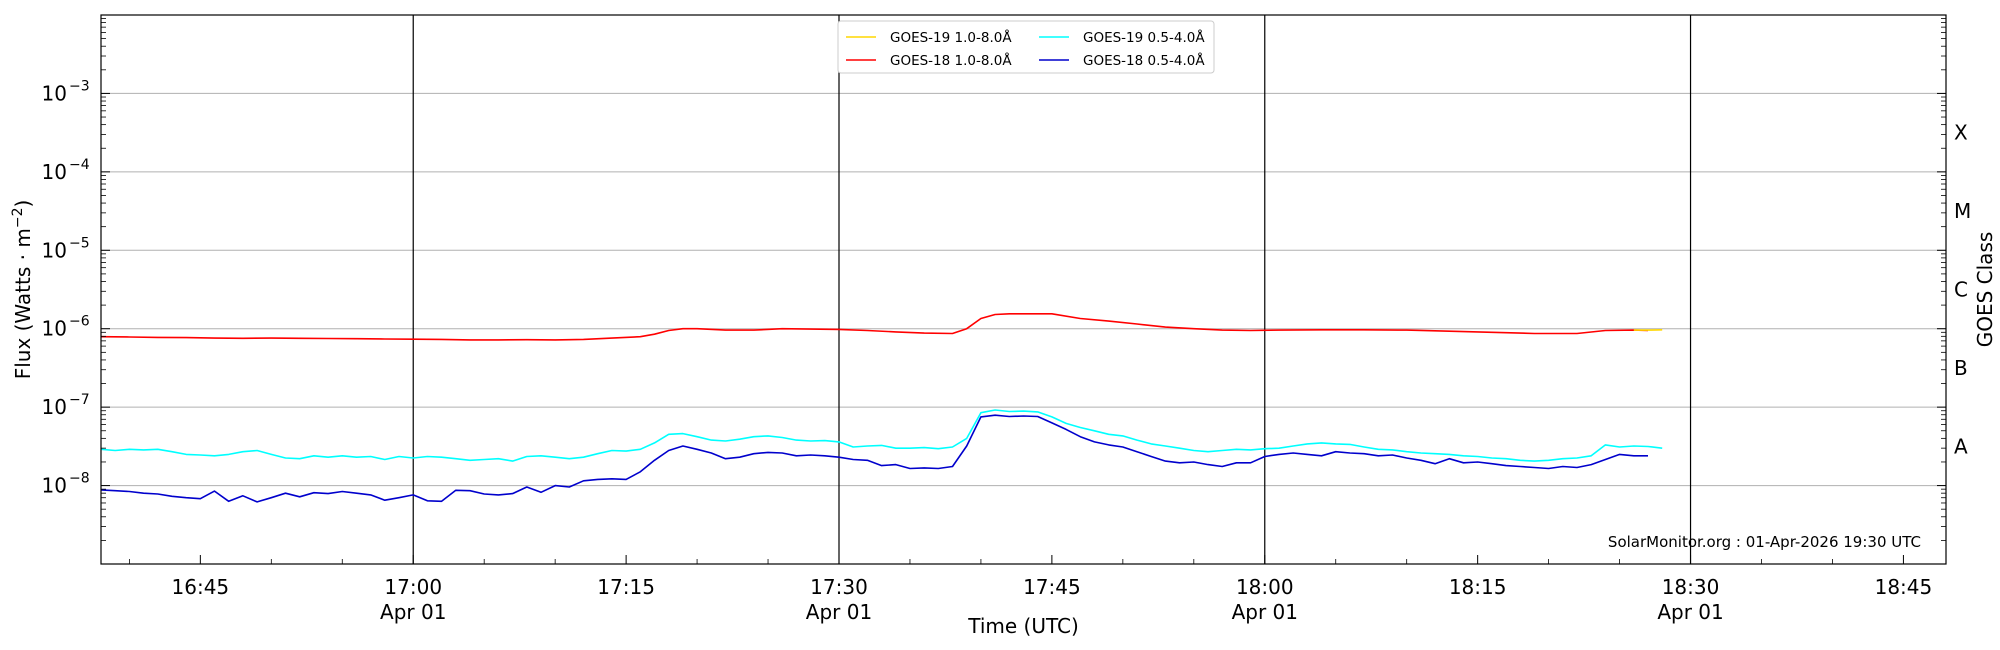  Describe the element at coordinates (79, 322) in the screenshot. I see `y-tick-exponent: −6` at that location.